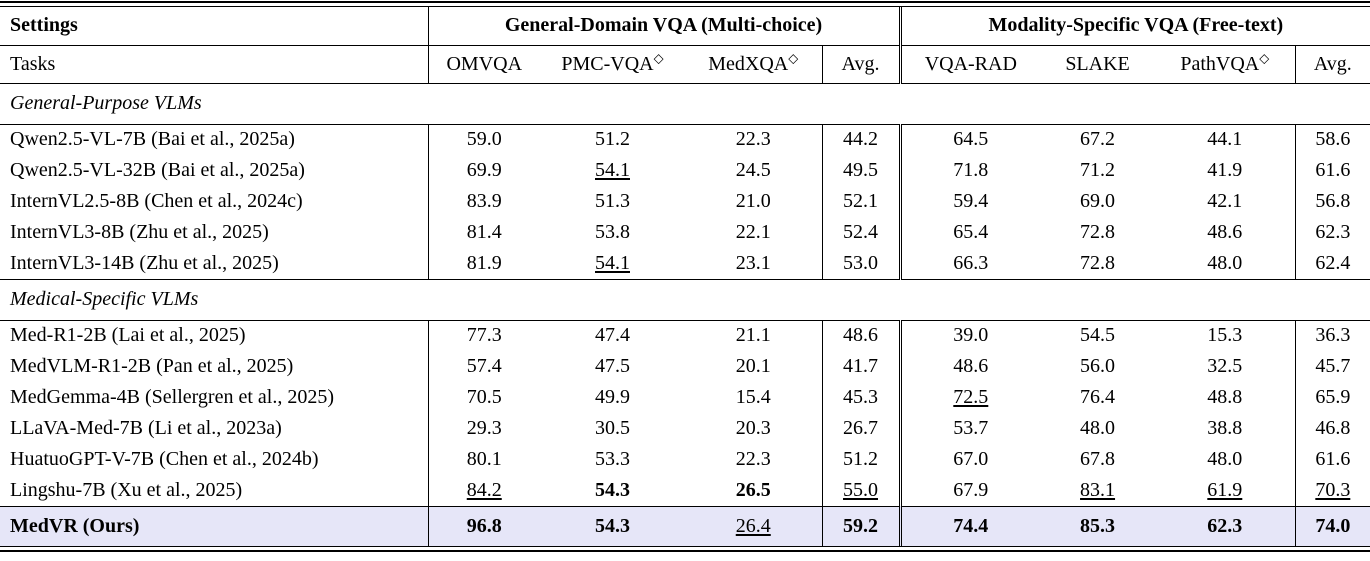  I want to click on metric-value: 47.4, so click(612, 335).